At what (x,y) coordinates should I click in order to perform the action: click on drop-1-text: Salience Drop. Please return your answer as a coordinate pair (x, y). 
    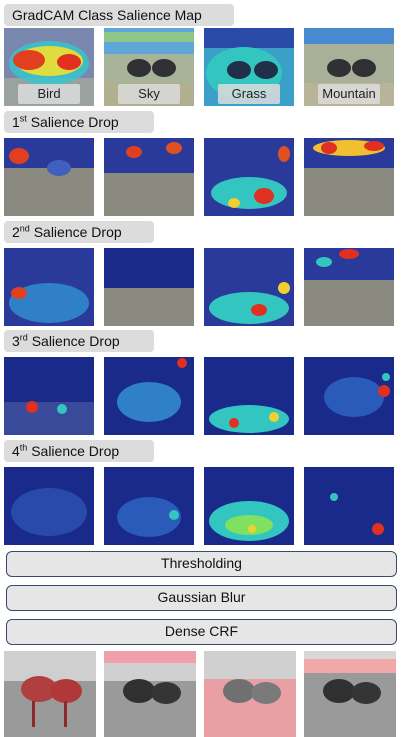
    Looking at the image, I should click on (72, 122).